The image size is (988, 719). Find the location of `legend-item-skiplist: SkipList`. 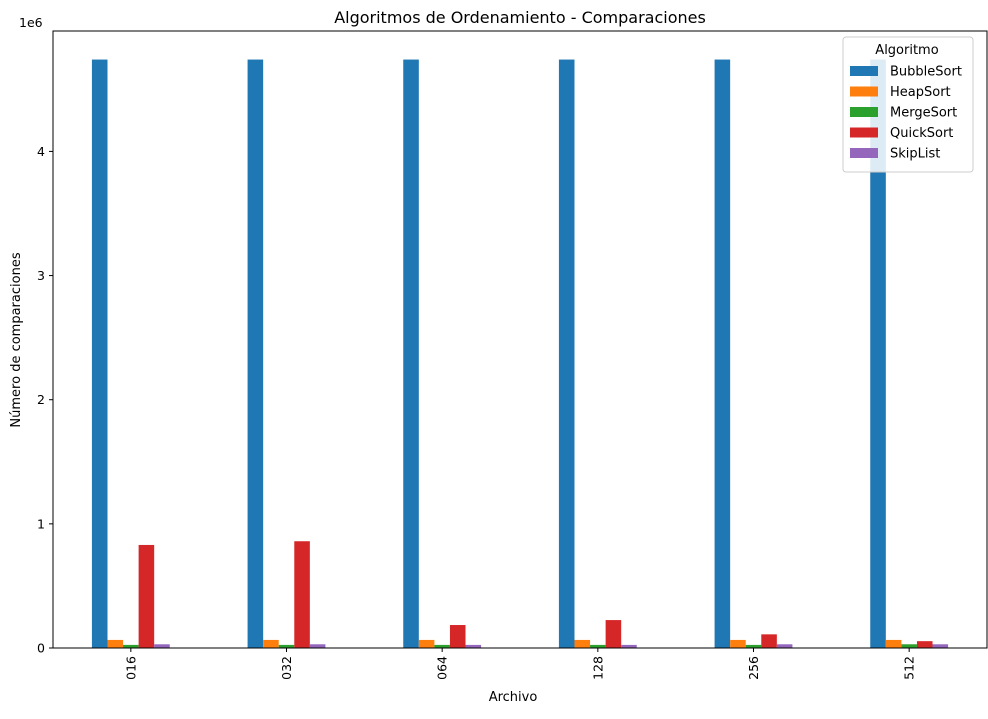

legend-item-skiplist: SkipList is located at coordinates (895, 154).